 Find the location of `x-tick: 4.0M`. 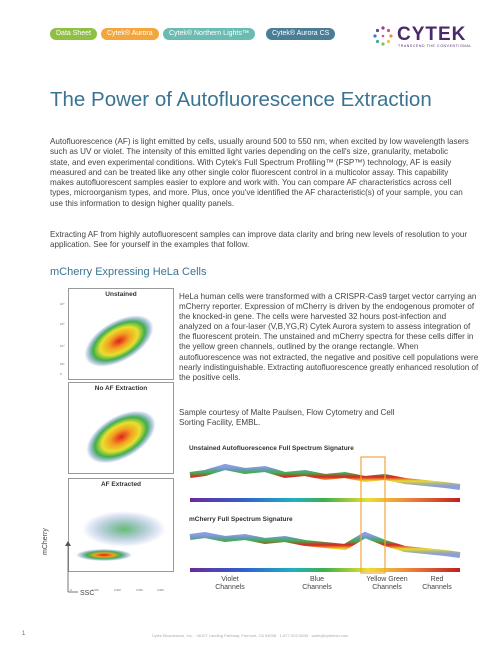

x-tick: 4.0M is located at coordinates (160, 590).